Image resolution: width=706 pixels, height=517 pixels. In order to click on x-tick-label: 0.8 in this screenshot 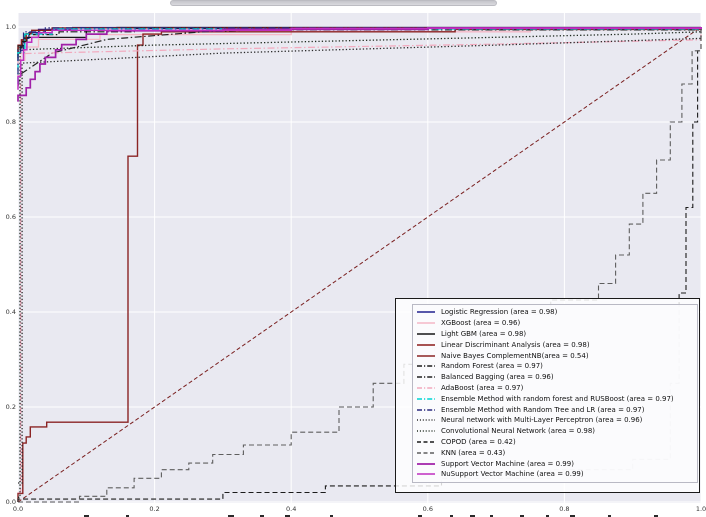, I will do `click(564, 509)`.